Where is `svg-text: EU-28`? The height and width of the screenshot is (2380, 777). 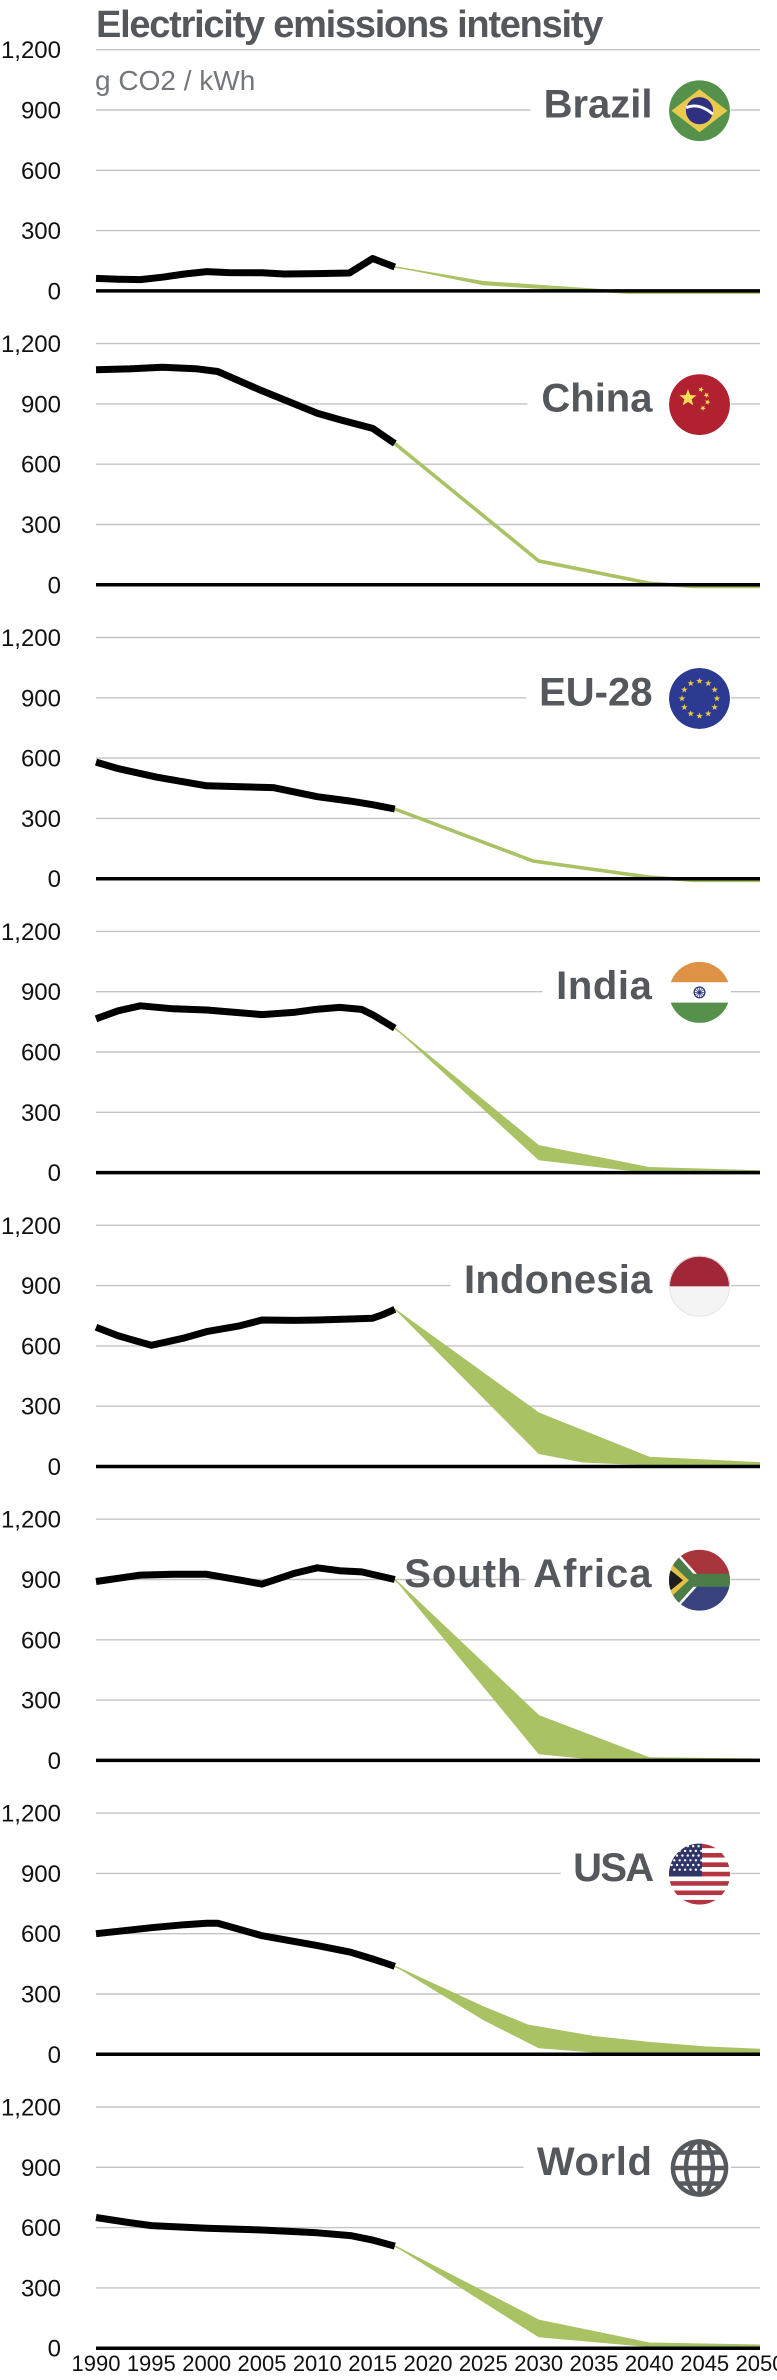
svg-text: EU-28 is located at coordinates (595, 692).